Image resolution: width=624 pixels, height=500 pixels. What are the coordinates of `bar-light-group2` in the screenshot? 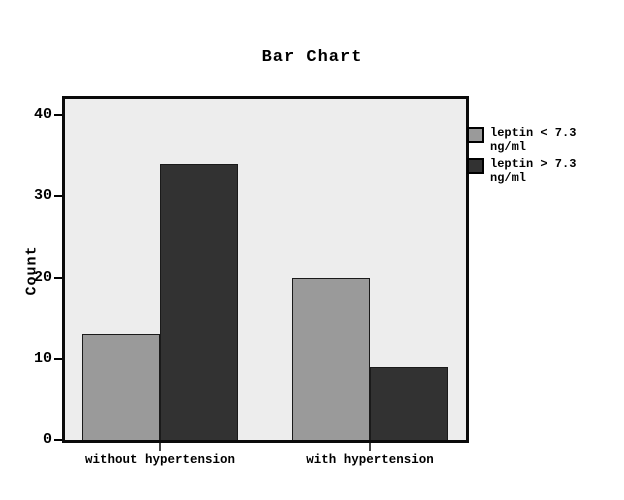 It's located at (331, 359).